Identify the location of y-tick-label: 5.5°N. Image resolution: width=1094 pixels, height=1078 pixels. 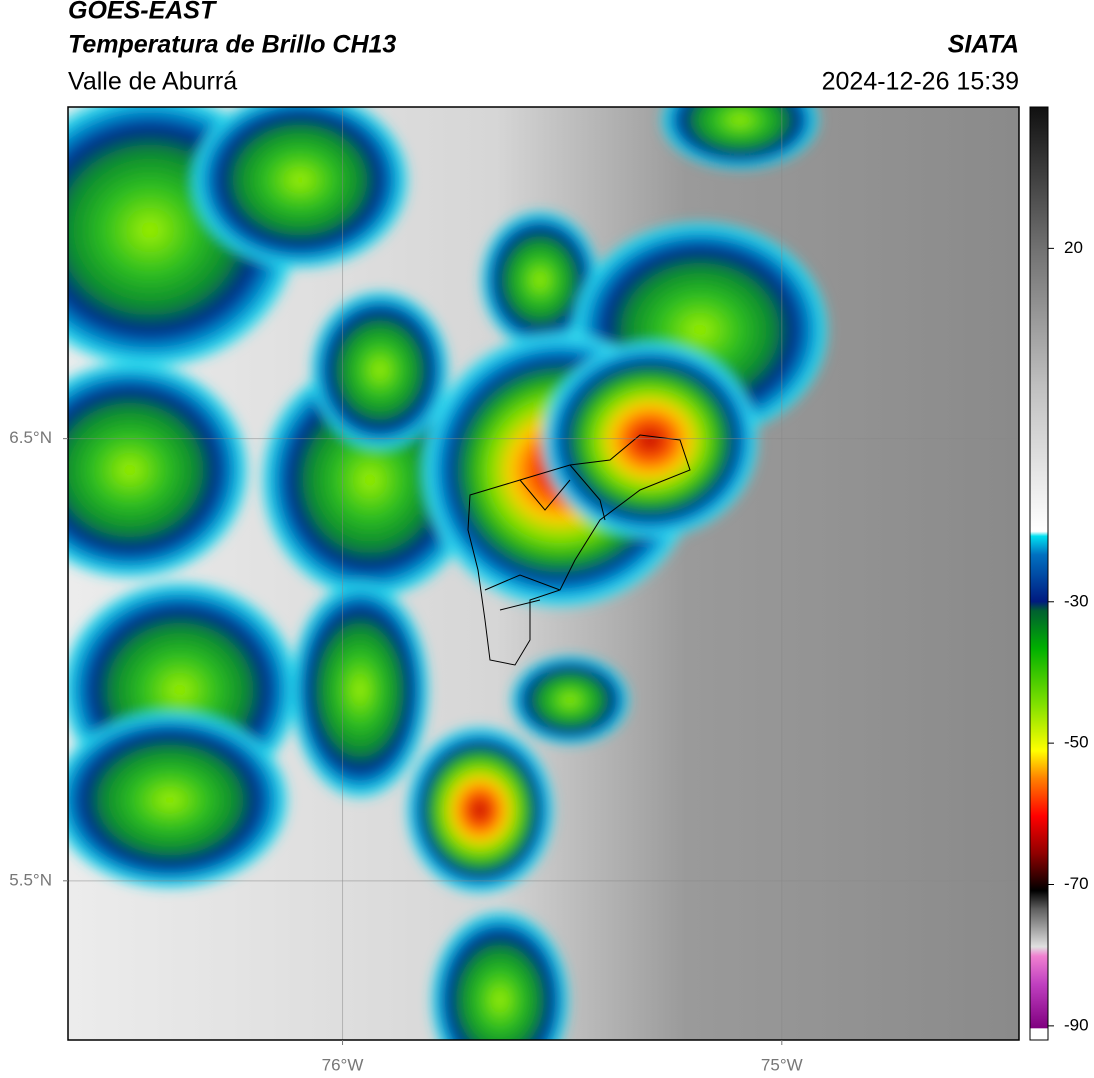
(30, 879).